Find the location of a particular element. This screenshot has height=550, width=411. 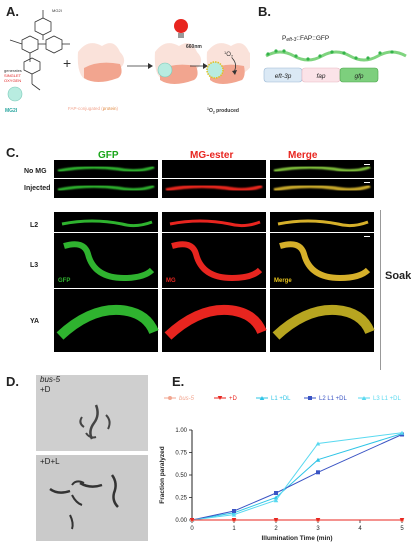

row-label-injected: Injected is located at coordinates (37, 188).